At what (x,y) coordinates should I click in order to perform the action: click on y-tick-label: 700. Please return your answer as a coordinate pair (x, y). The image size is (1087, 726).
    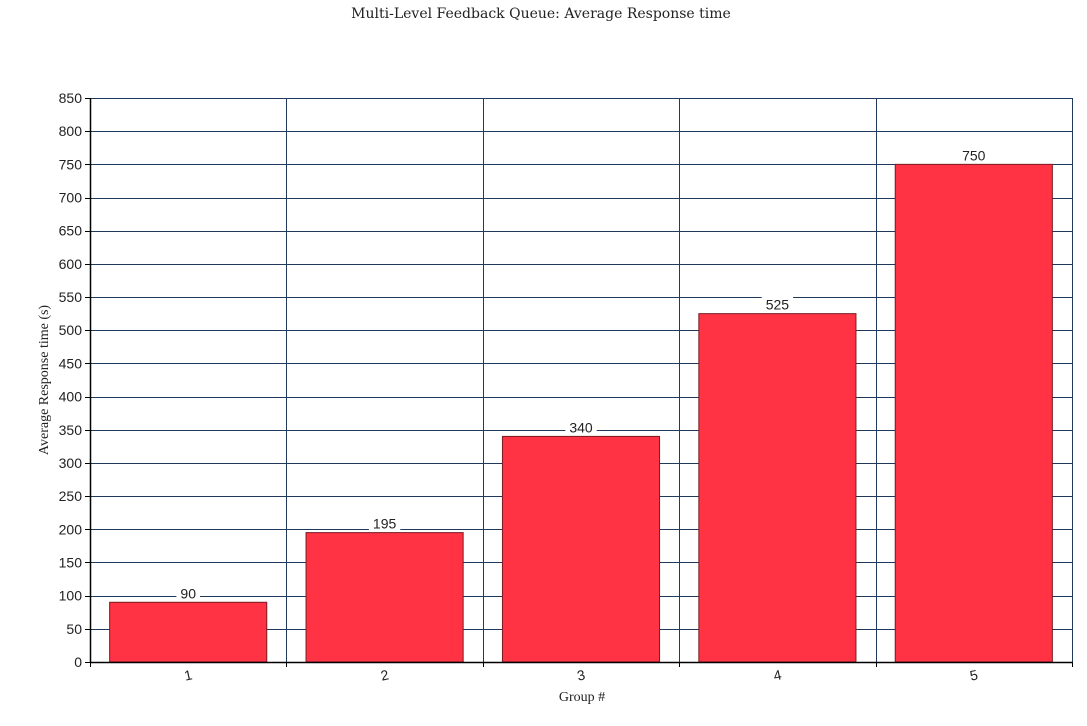
    Looking at the image, I should click on (71, 198).